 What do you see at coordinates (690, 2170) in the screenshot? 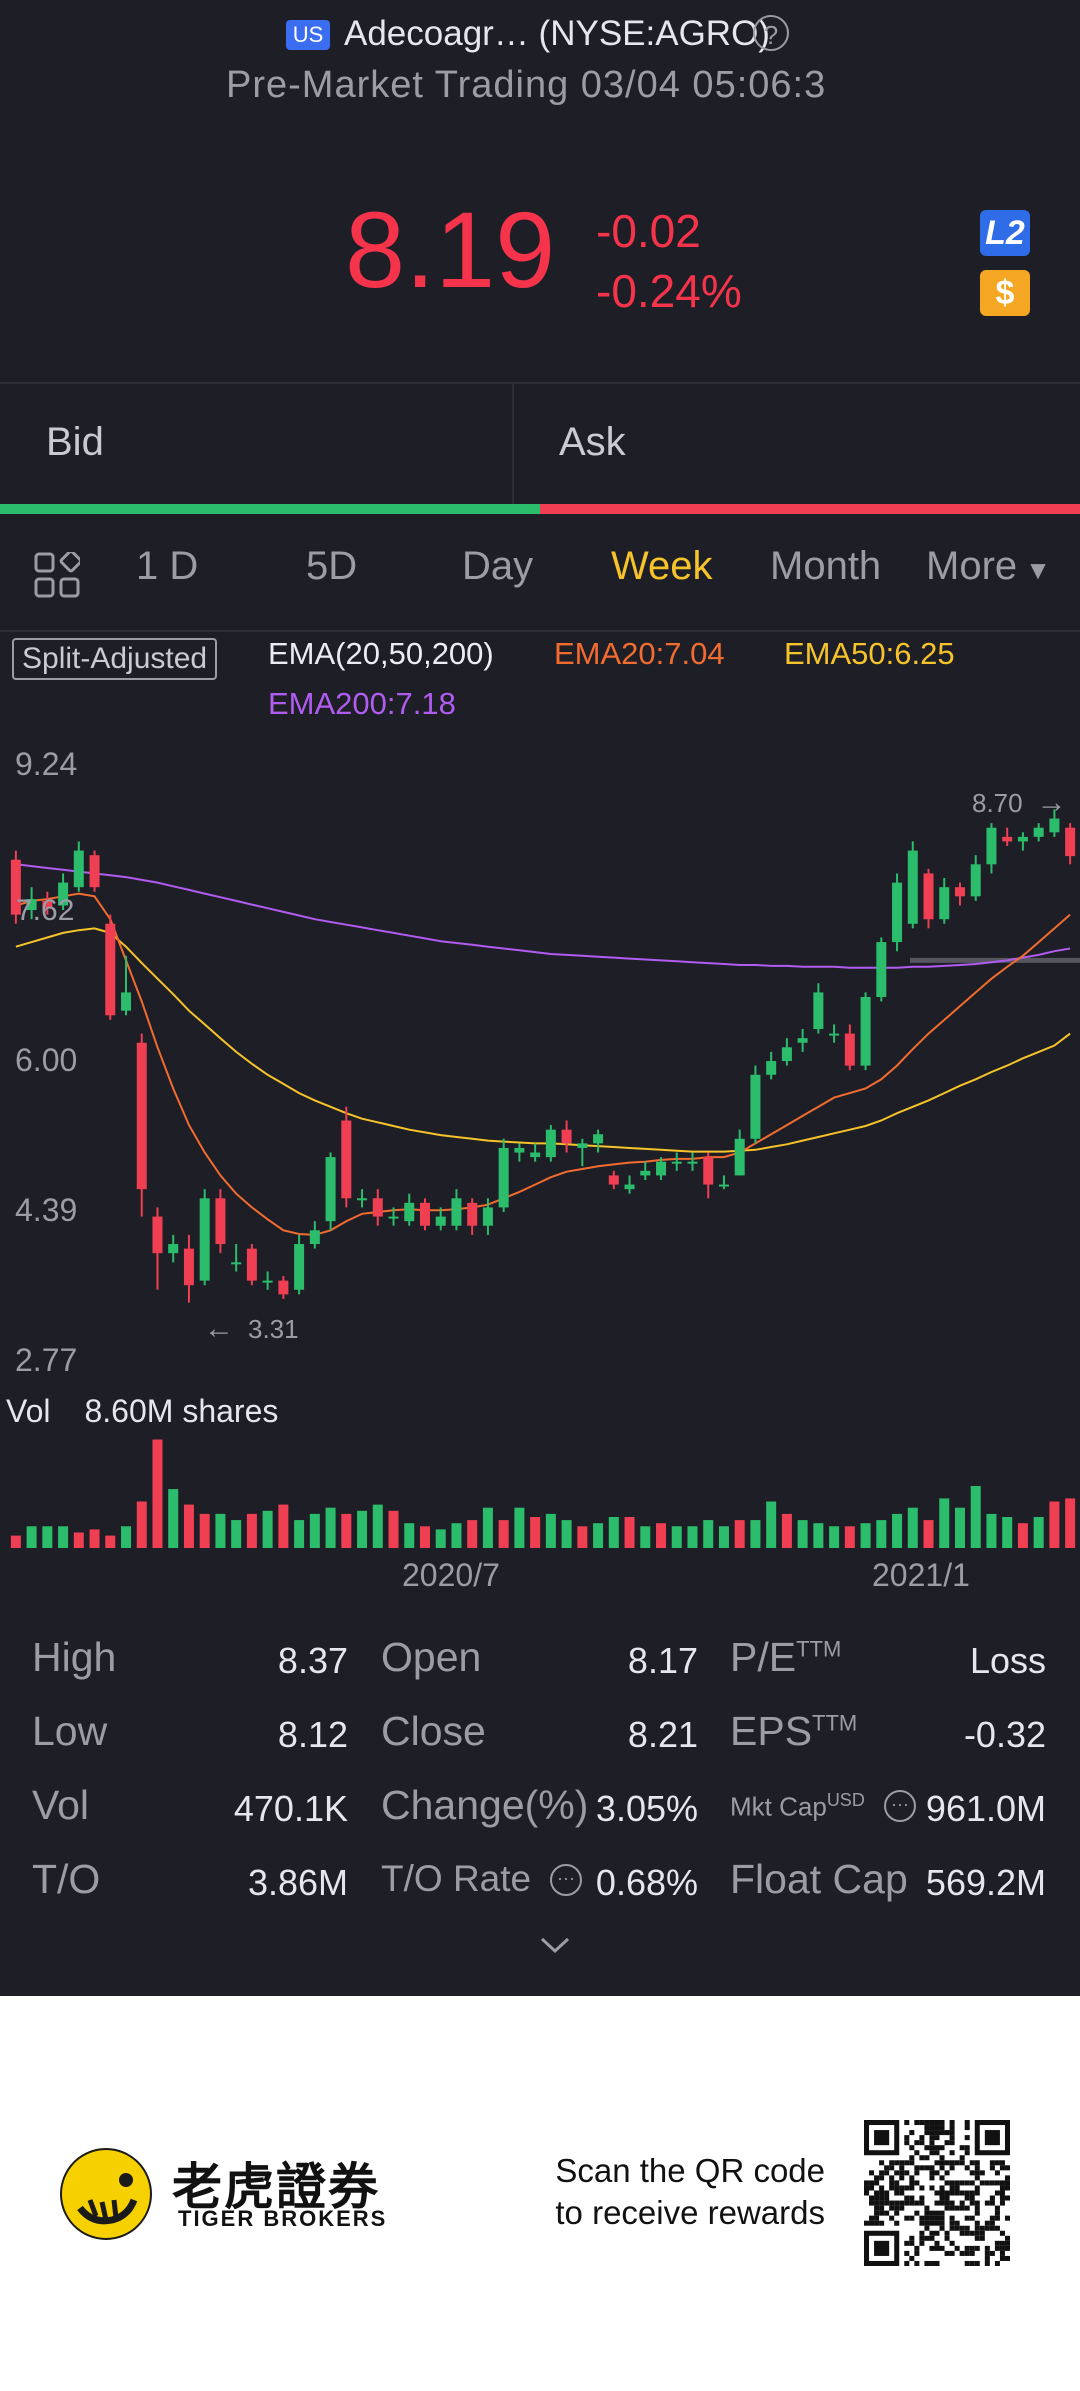
I see `promo-line-1: Scan the QR code` at bounding box center [690, 2170].